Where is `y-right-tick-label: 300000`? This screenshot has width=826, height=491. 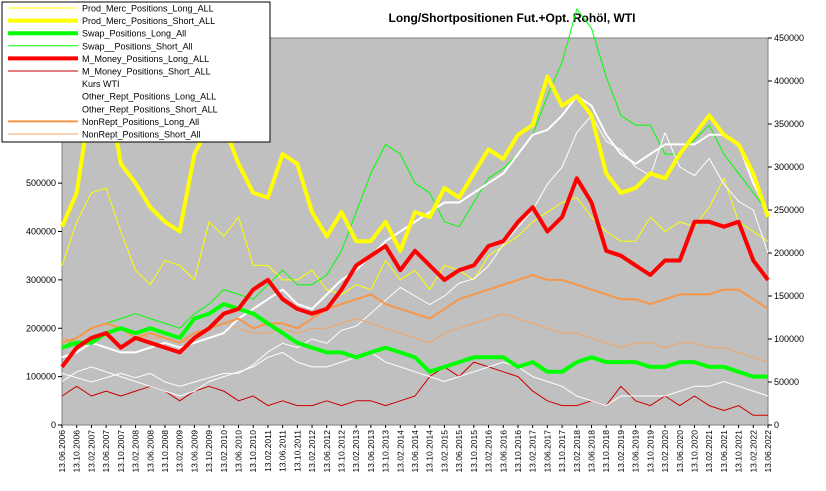
y-right-tick-label: 300000 is located at coordinates (789, 167).